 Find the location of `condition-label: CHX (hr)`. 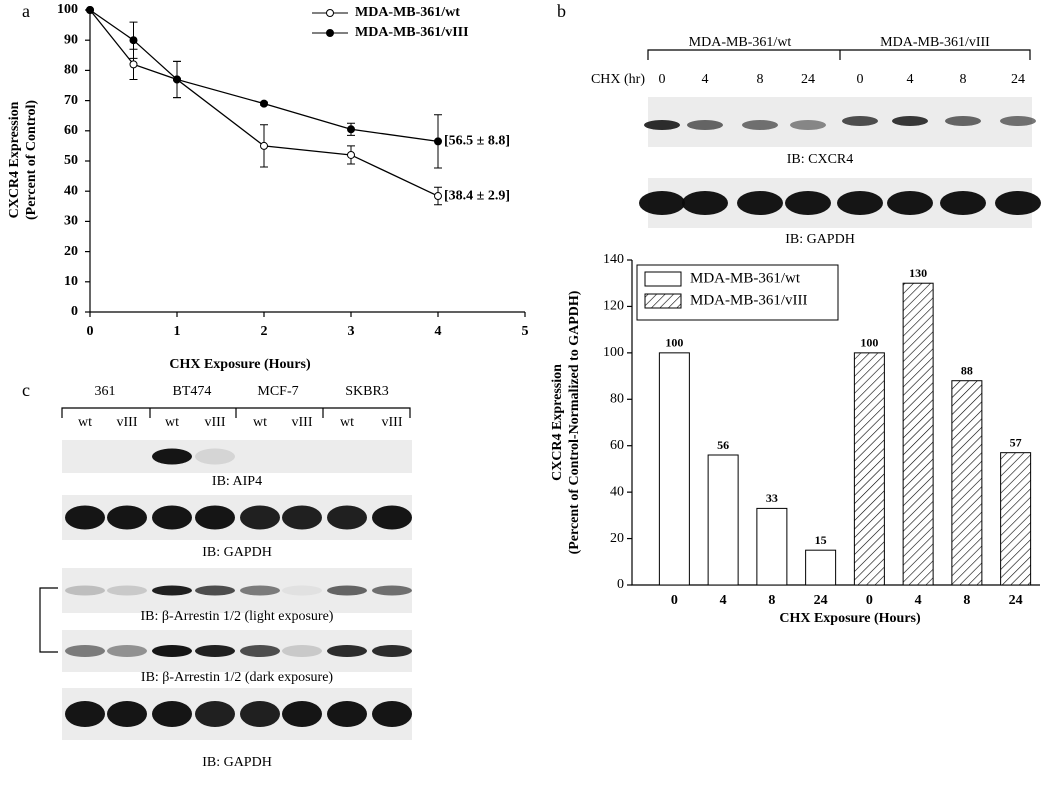

condition-label: CHX (hr) is located at coordinates (618, 79).